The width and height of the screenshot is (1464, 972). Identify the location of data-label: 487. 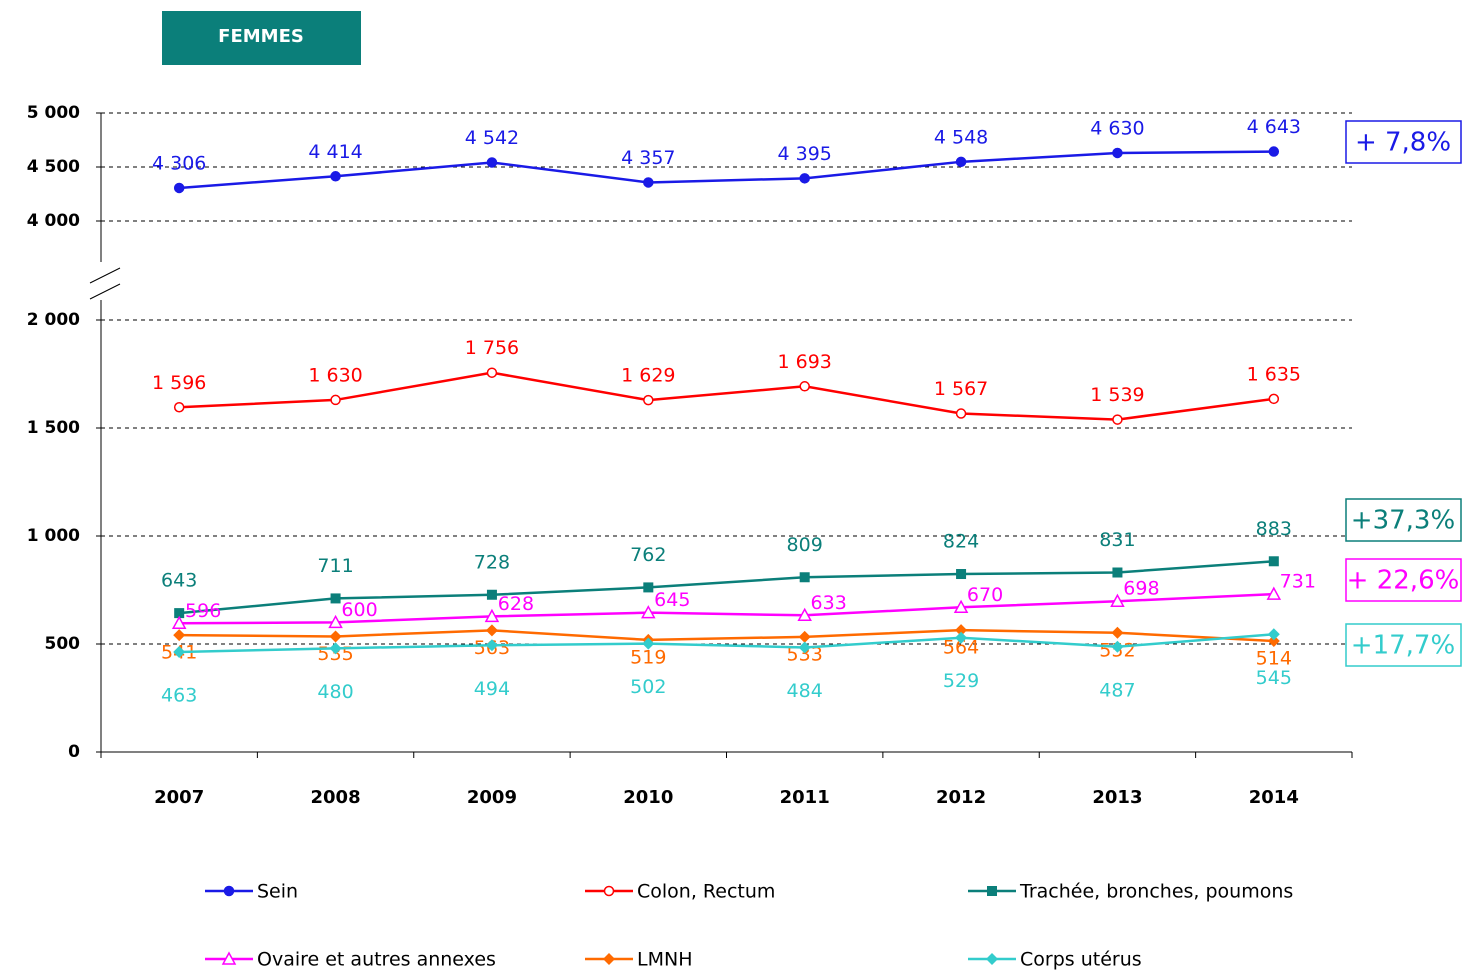
(1117, 690).